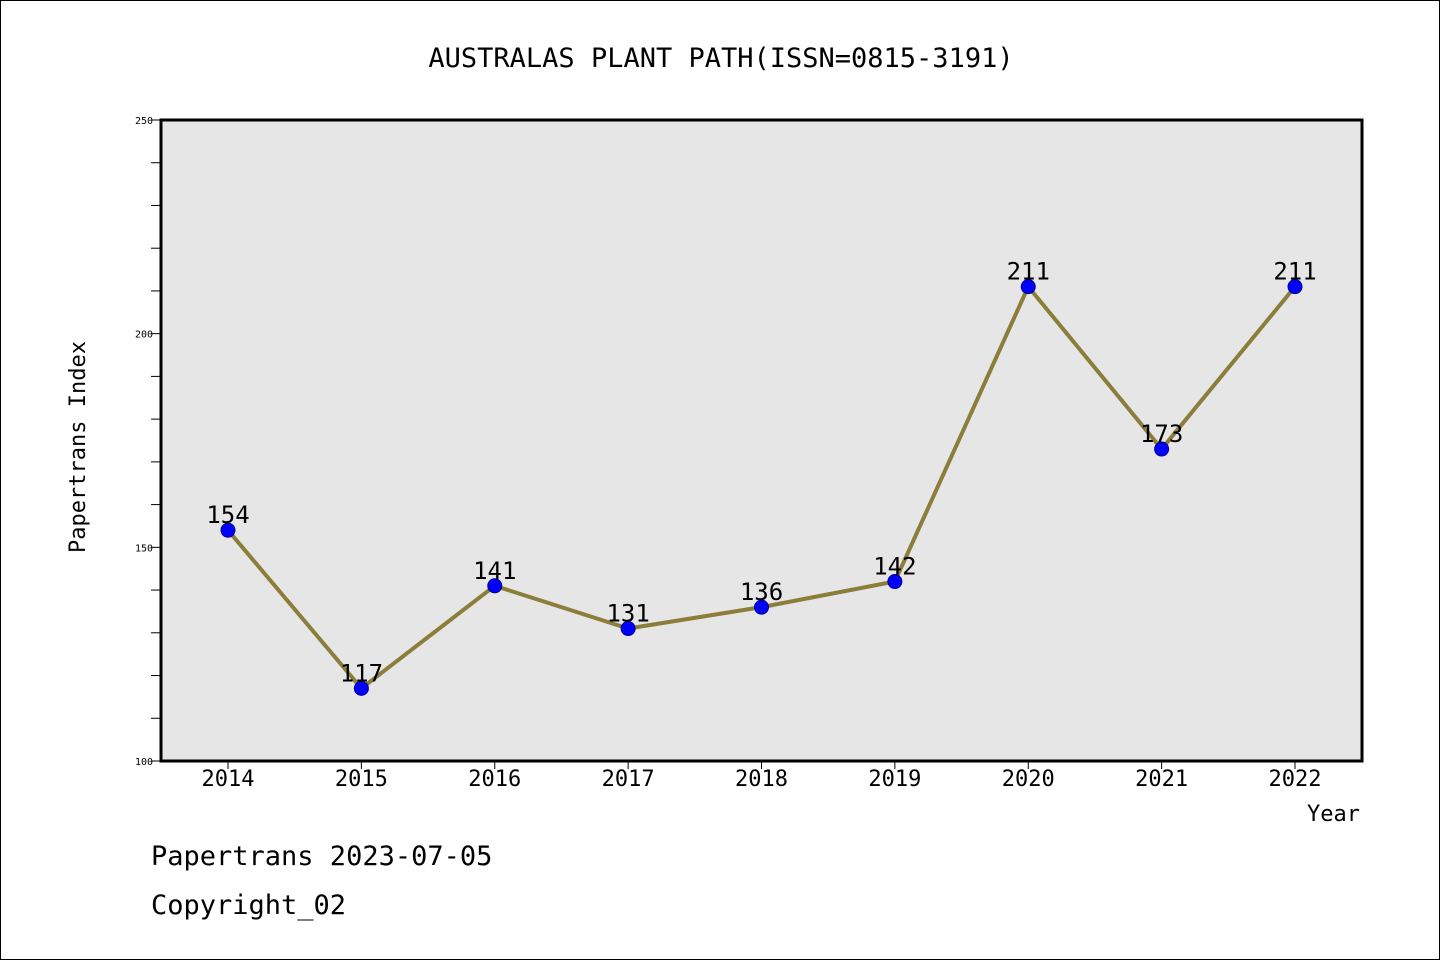 The image size is (1440, 960). Describe the element at coordinates (761, 592) in the screenshot. I see `data-label: 136` at that location.